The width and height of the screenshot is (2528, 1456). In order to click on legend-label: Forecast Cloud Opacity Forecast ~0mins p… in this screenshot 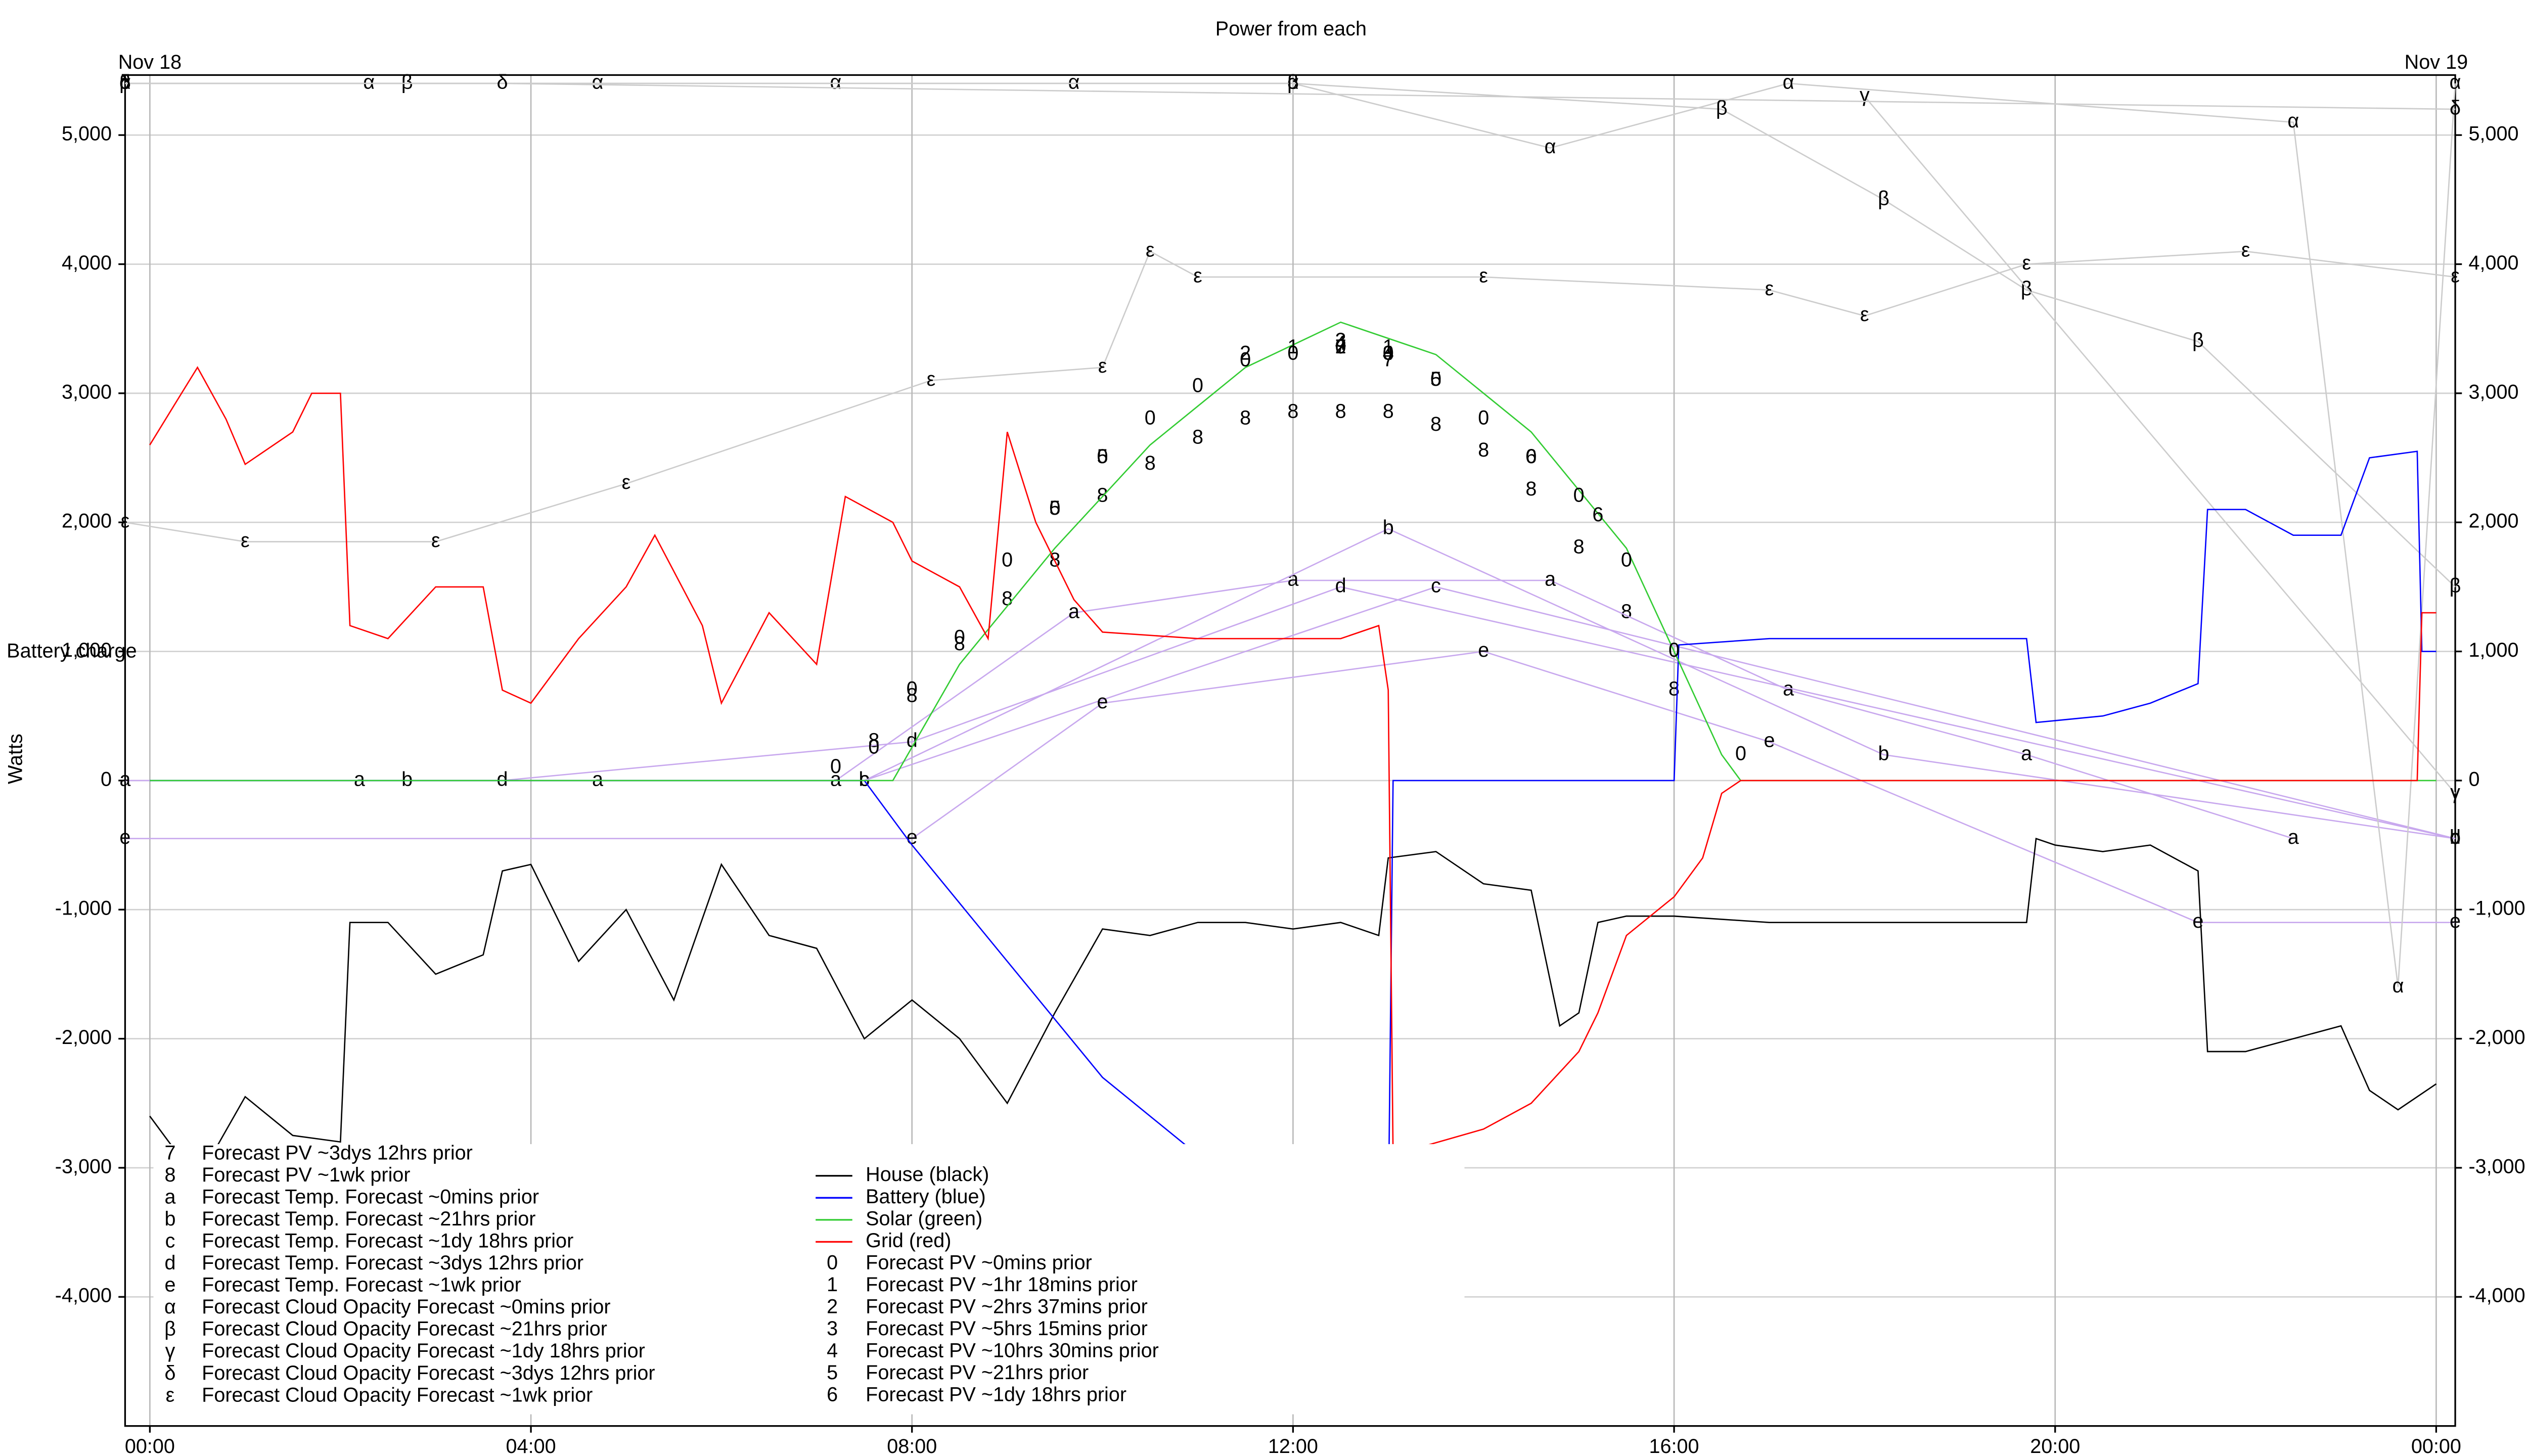, I will do `click(406, 1307)`.